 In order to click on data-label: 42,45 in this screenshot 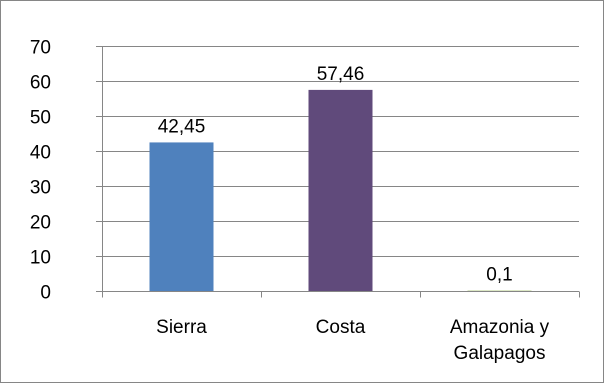, I will do `click(182, 126)`.